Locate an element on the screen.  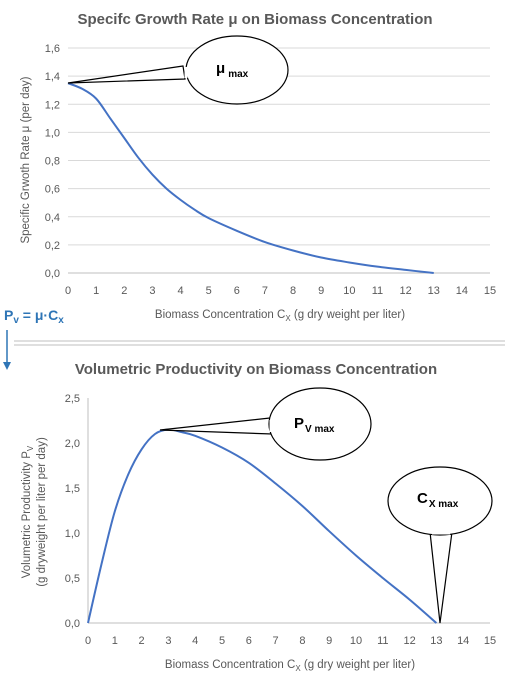
chart1-x-tick-label: 14 is located at coordinates (462, 291).